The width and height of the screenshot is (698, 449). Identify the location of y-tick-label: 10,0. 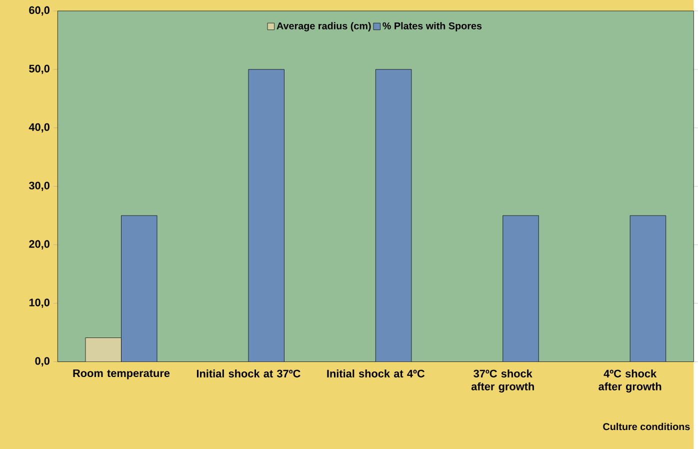
(39, 303).